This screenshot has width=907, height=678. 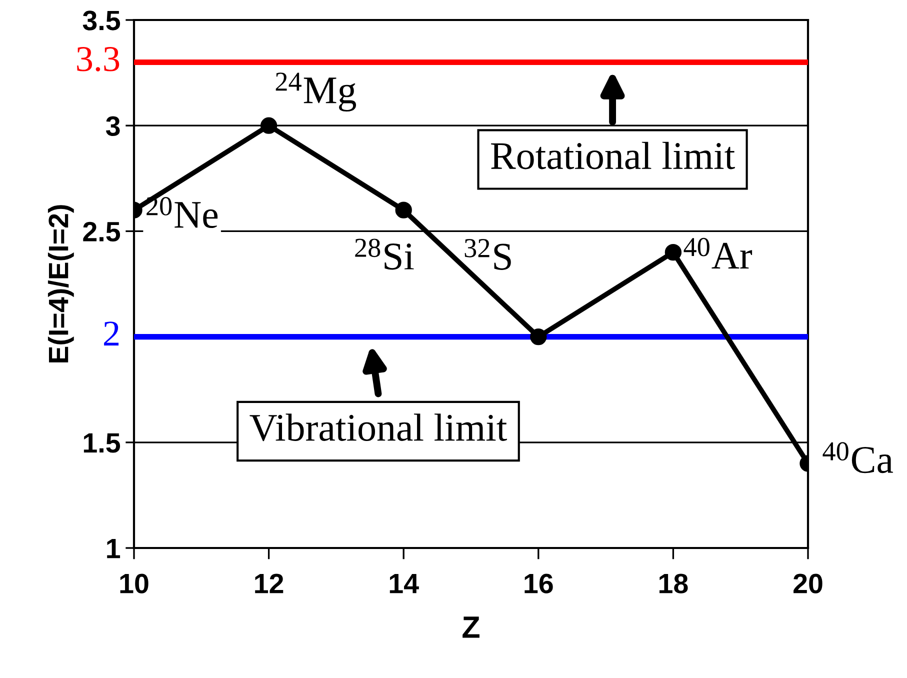 What do you see at coordinates (718, 253) in the screenshot?
I see `annotation: $^{40}$Ar` at bounding box center [718, 253].